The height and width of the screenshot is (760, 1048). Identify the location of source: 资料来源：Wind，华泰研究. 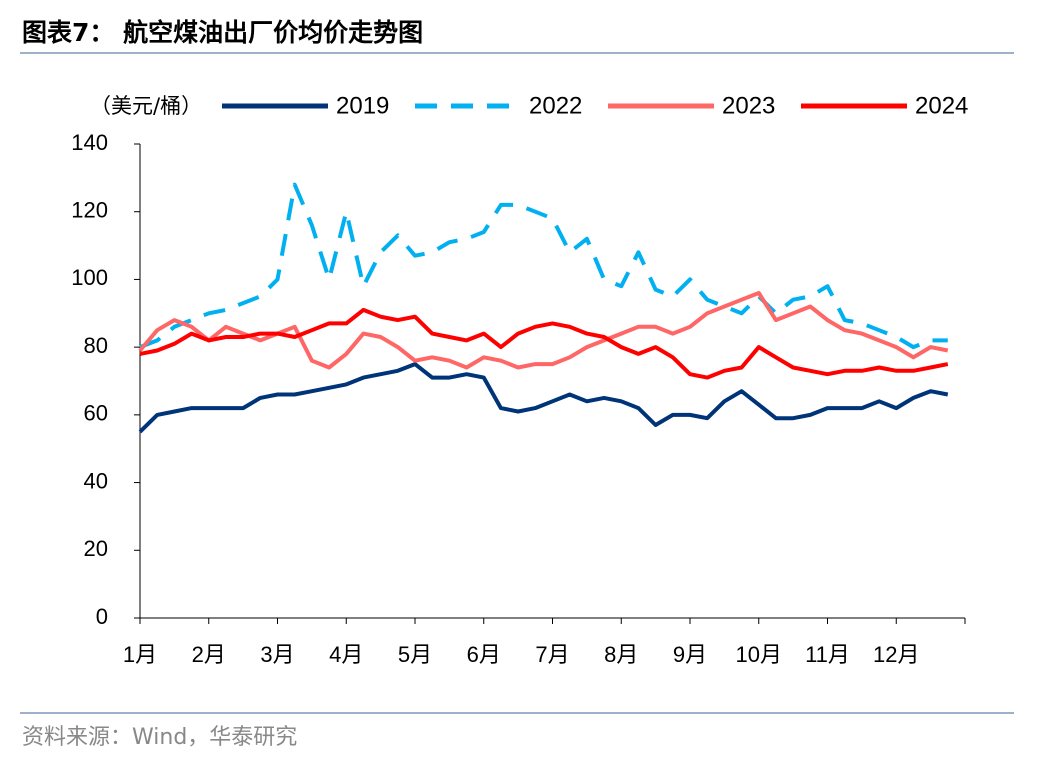
(159, 737).